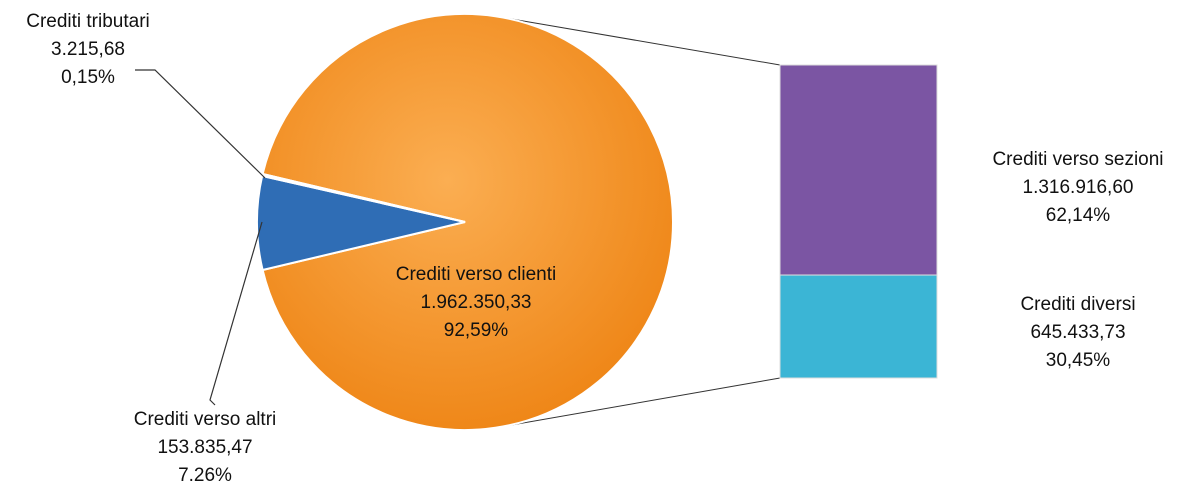  Describe the element at coordinates (1078, 187) in the screenshot. I see `bar-label-value: 1.316.916,60` at that location.